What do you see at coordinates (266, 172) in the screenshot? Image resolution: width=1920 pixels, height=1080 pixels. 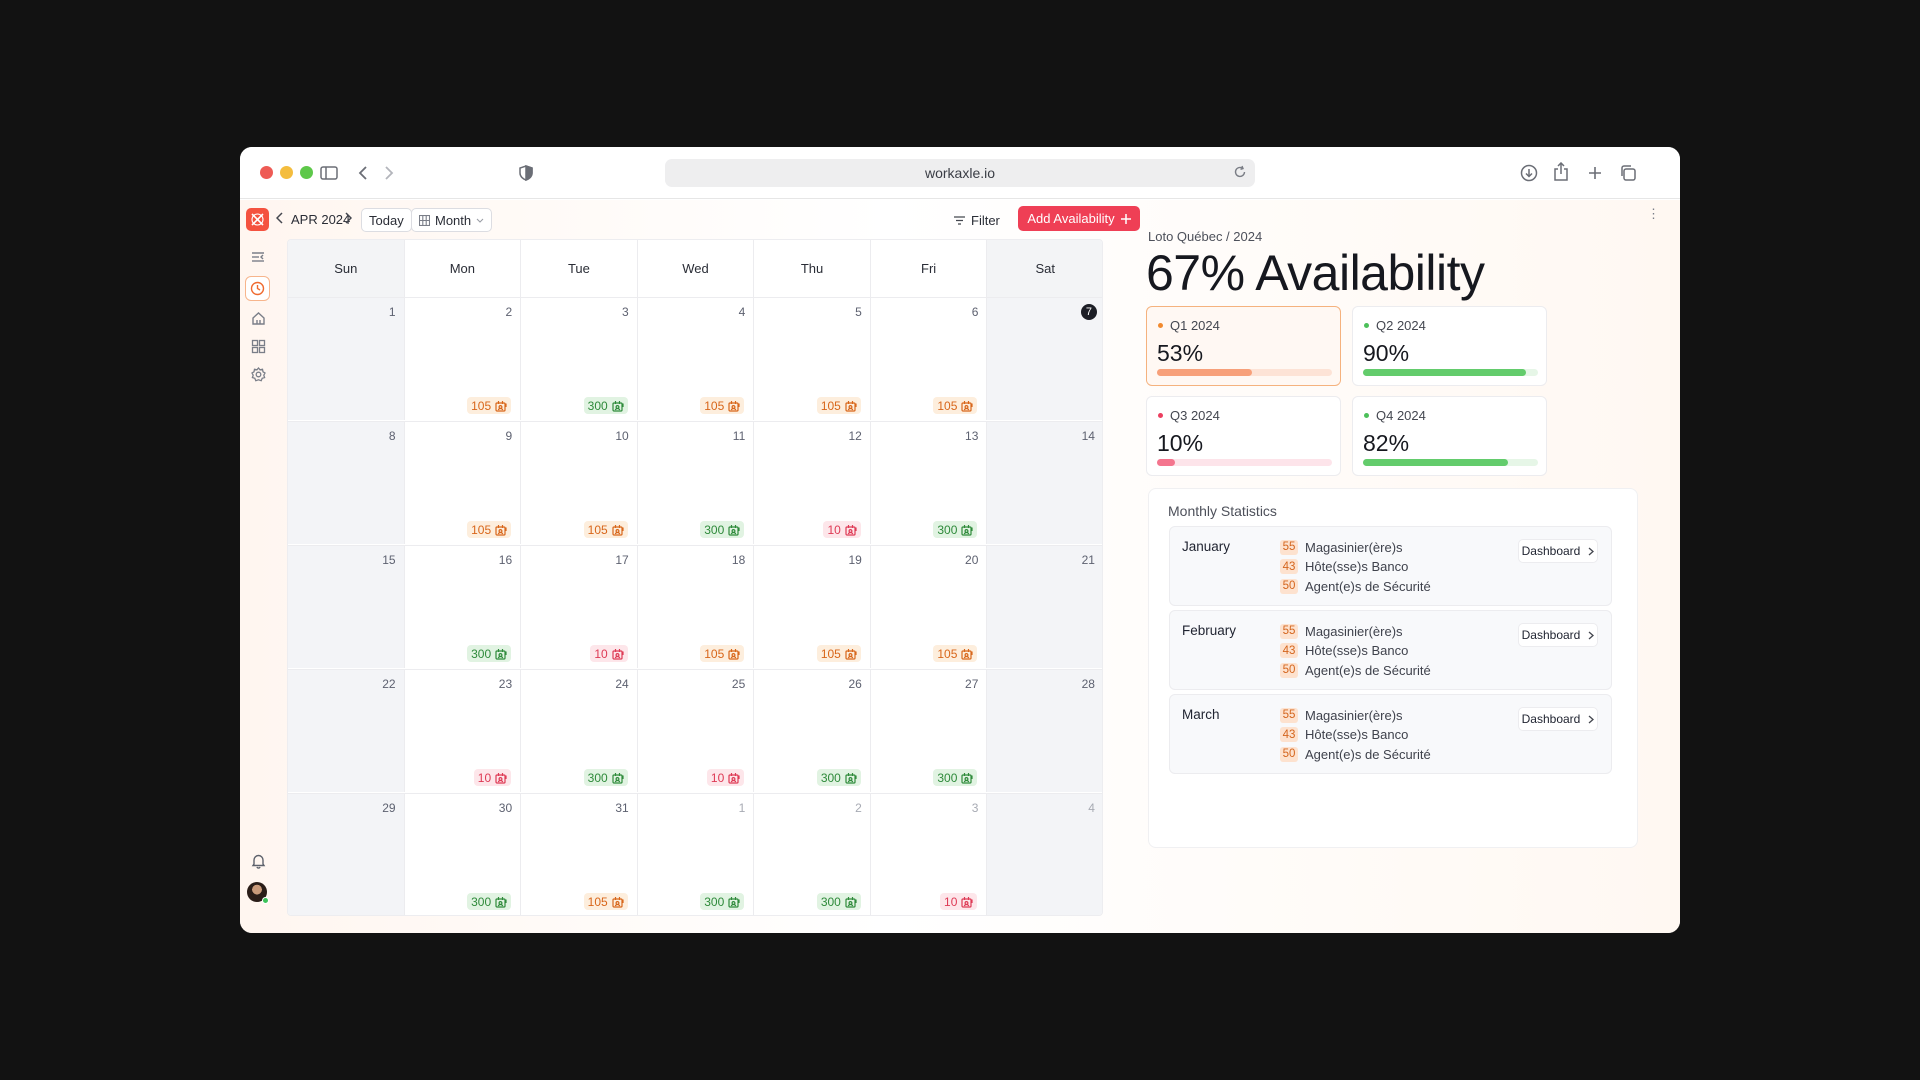 I see `close-window-button` at bounding box center [266, 172].